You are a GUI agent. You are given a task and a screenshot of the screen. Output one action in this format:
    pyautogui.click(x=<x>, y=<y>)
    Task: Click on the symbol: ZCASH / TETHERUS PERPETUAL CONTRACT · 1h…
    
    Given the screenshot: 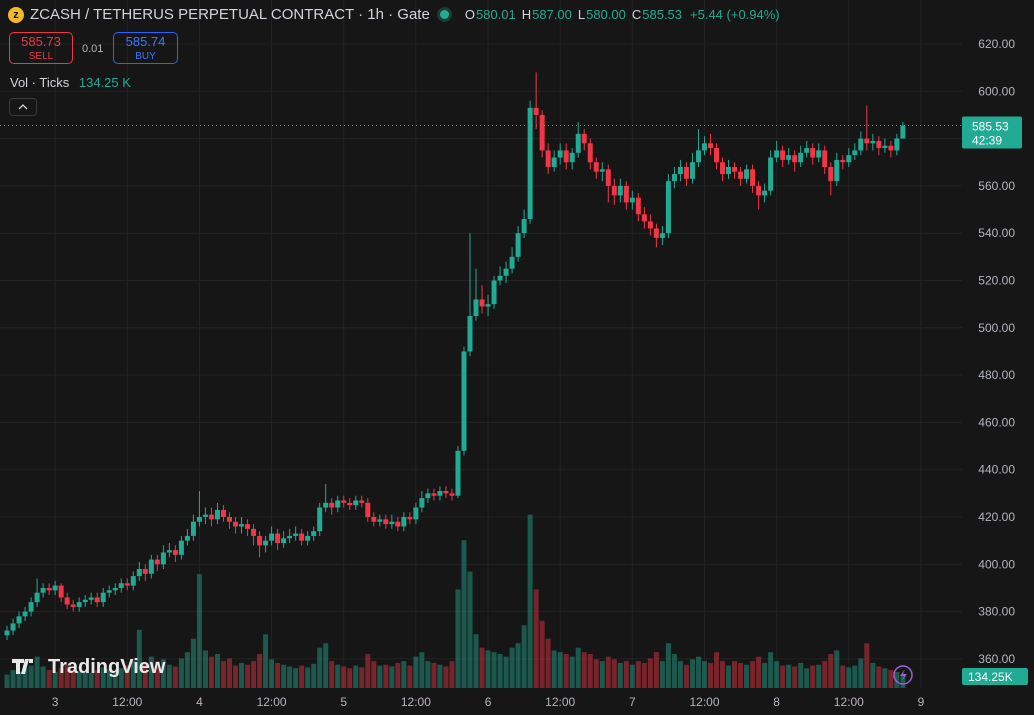 What is the action you would take?
    pyautogui.click(x=230, y=14)
    